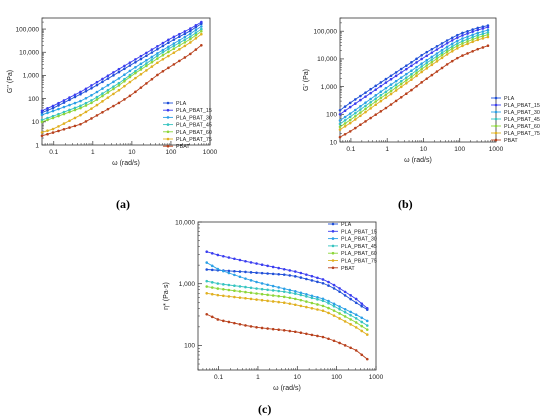 This screenshot has width=550, height=419. What do you see at coordinates (218, 377) in the screenshot?
I see `x-tick-label: 0.1` at bounding box center [218, 377].